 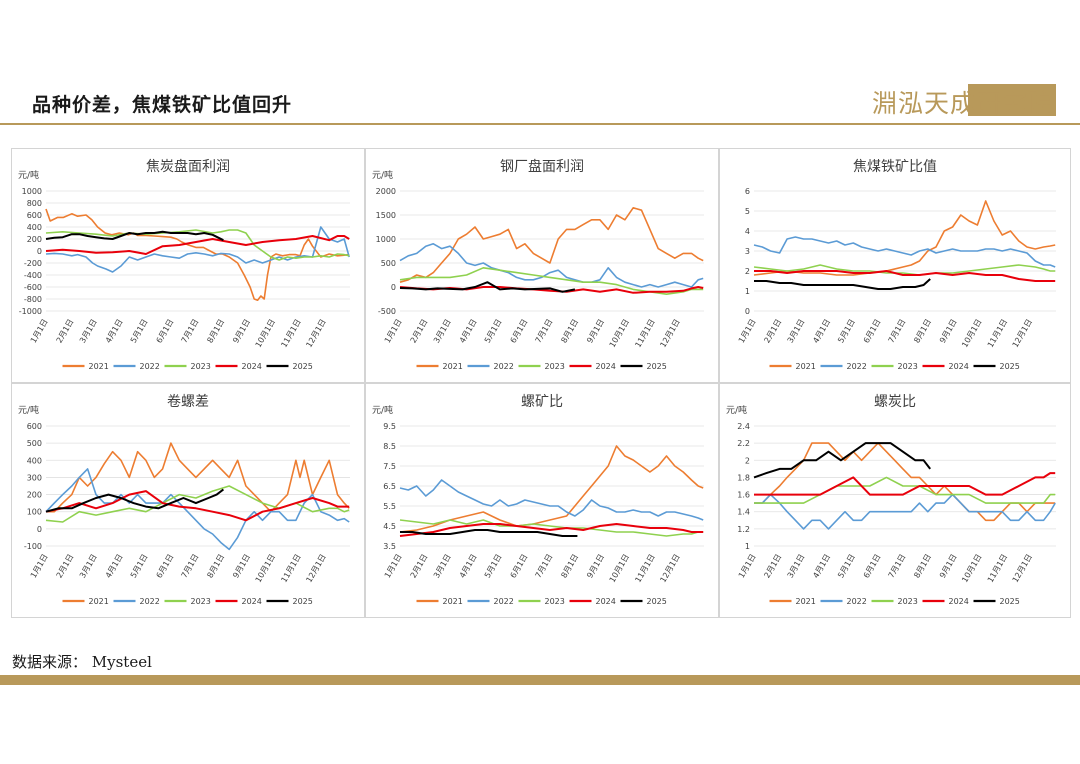 What do you see at coordinates (743, 426) in the screenshot?
I see `y-tick-label: 2.4` at bounding box center [743, 426].